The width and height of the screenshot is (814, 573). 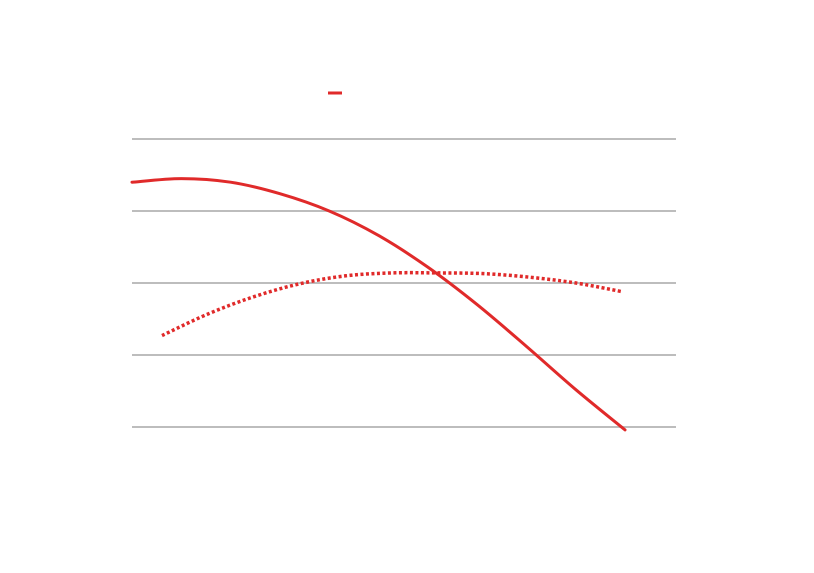 What do you see at coordinates (392, 304) in the screenshot?
I see `series-line-dotted` at bounding box center [392, 304].